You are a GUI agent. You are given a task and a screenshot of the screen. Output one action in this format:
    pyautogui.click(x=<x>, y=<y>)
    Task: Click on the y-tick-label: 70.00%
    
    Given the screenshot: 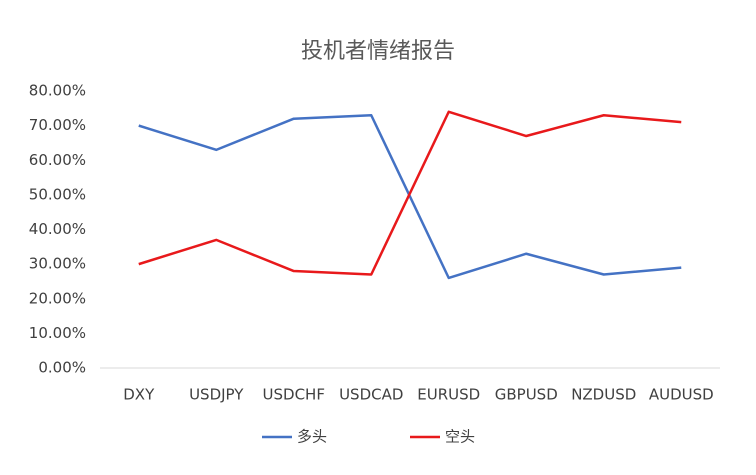 What is the action you would take?
    pyautogui.click(x=57, y=125)
    